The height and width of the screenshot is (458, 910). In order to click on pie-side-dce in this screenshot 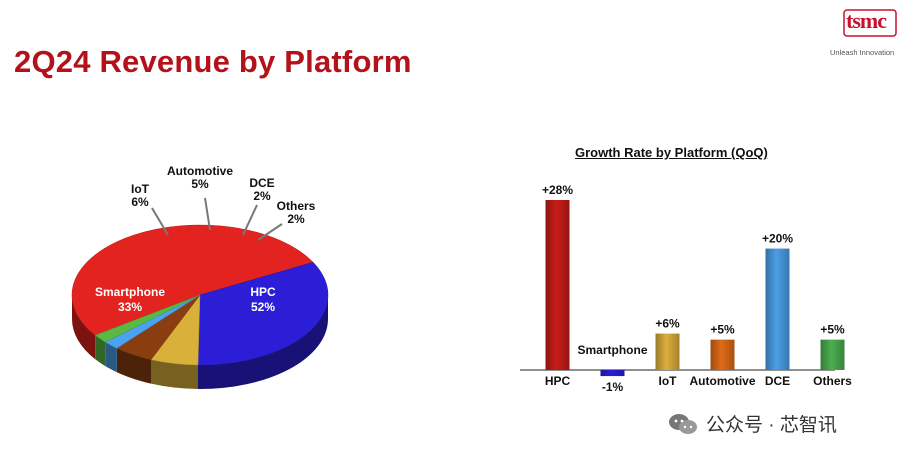, I will do `click(111, 357)`.